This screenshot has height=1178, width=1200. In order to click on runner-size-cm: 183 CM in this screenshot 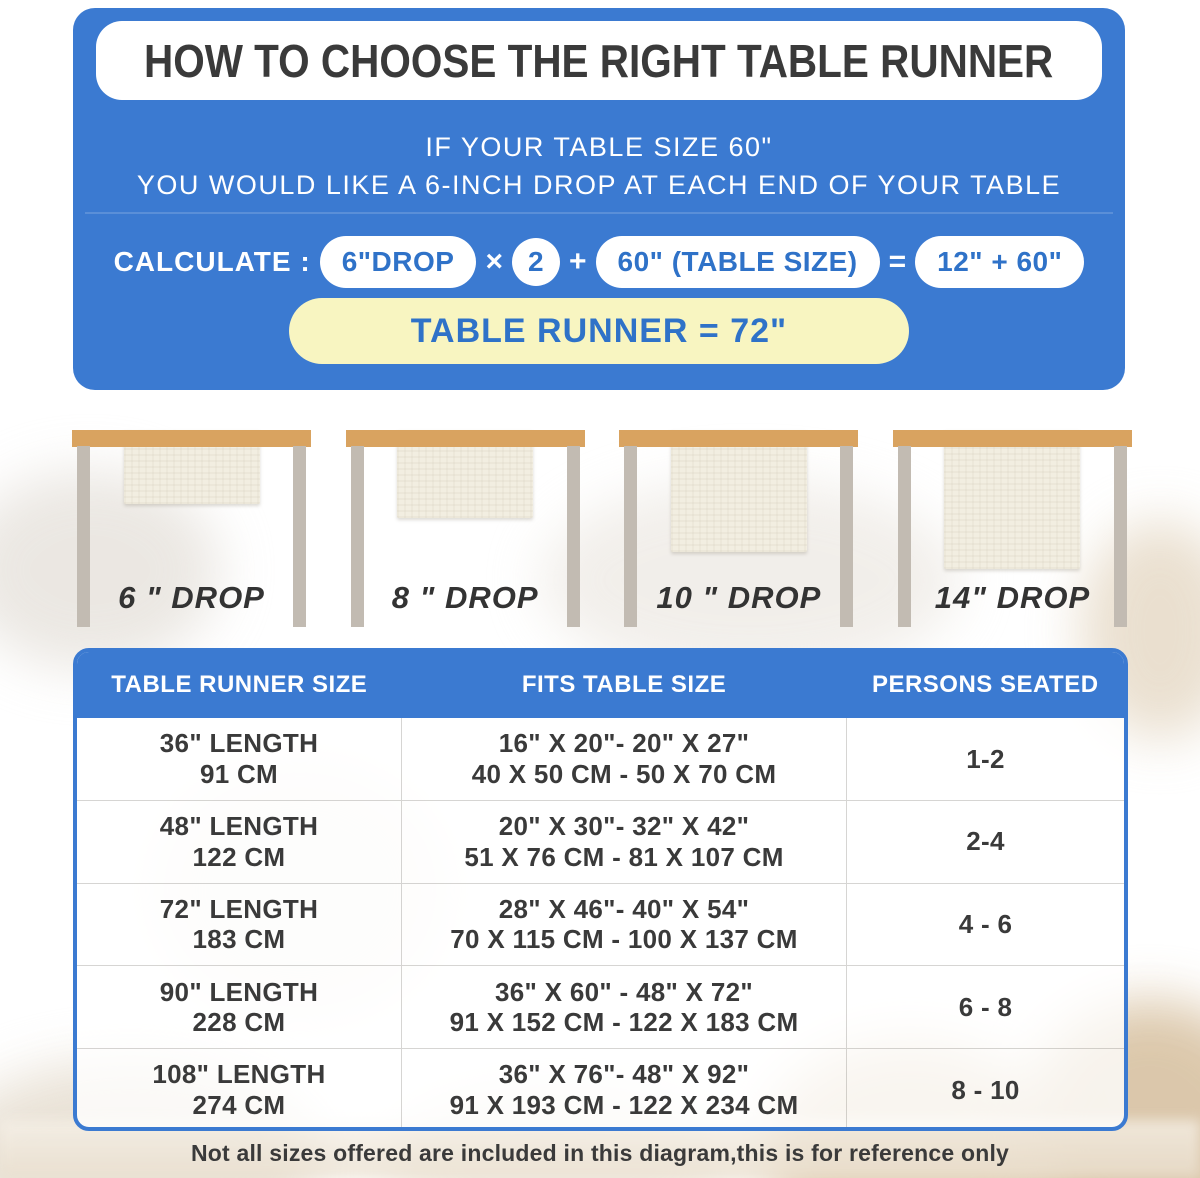, I will do `click(239, 939)`.